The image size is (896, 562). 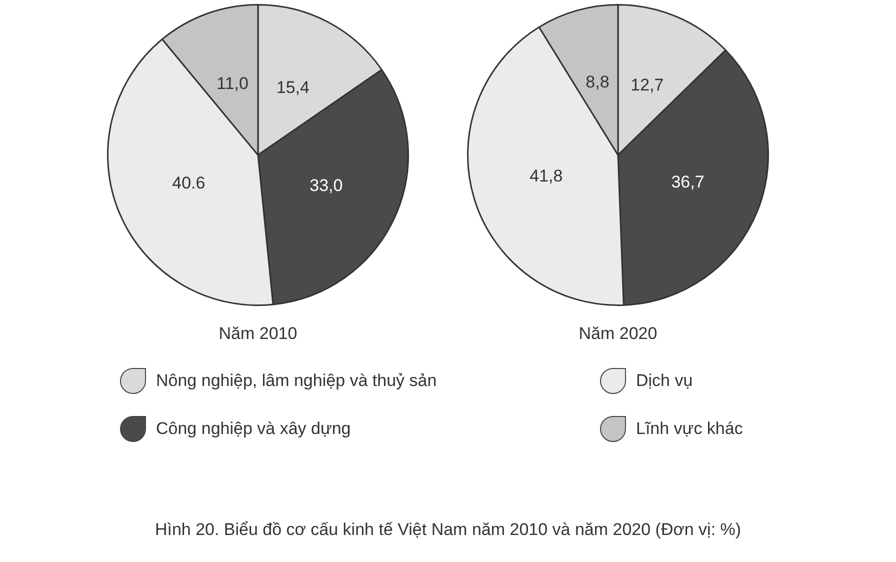 What do you see at coordinates (689, 429) in the screenshot?
I see `legend-label: Lĩnh vực khác` at bounding box center [689, 429].